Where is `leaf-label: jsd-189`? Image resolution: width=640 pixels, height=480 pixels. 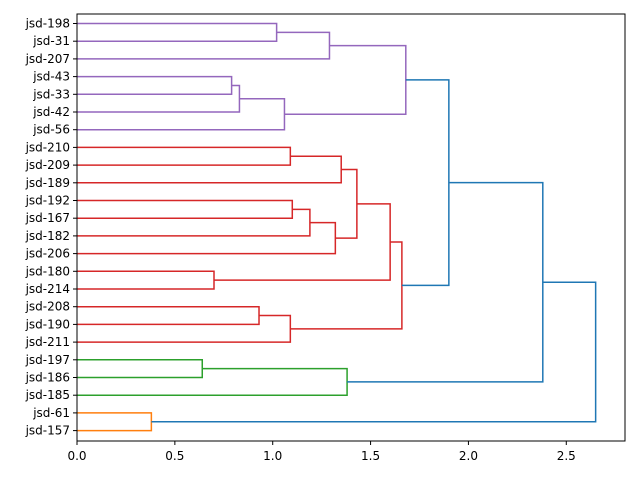
leaf-label: jsd-189 is located at coordinates (47, 183).